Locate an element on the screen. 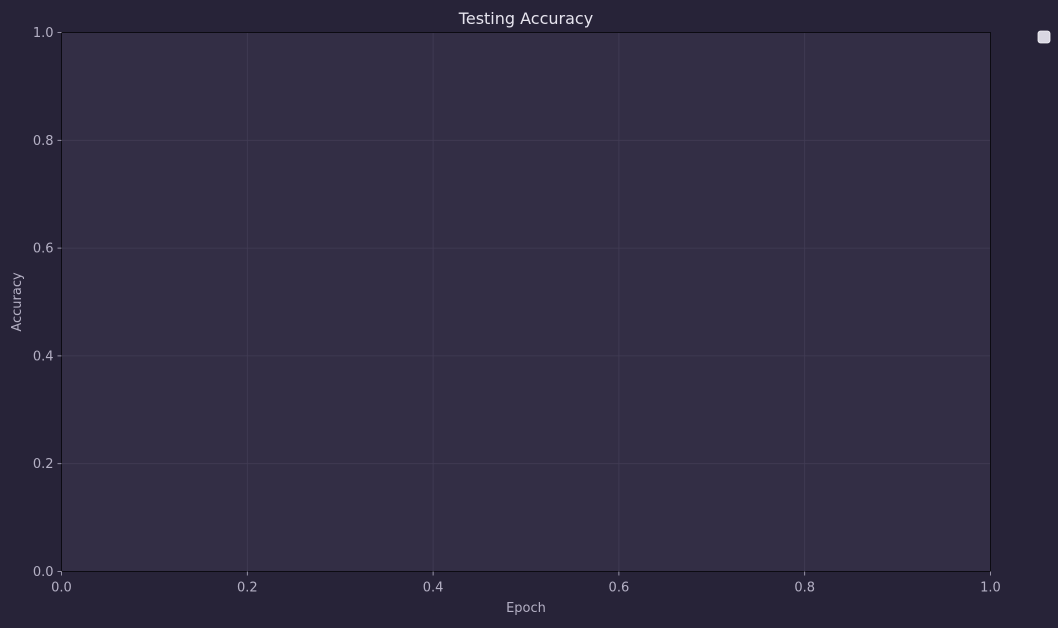 This screenshot has width=1058, height=628. legend is located at coordinates (1044, 37).